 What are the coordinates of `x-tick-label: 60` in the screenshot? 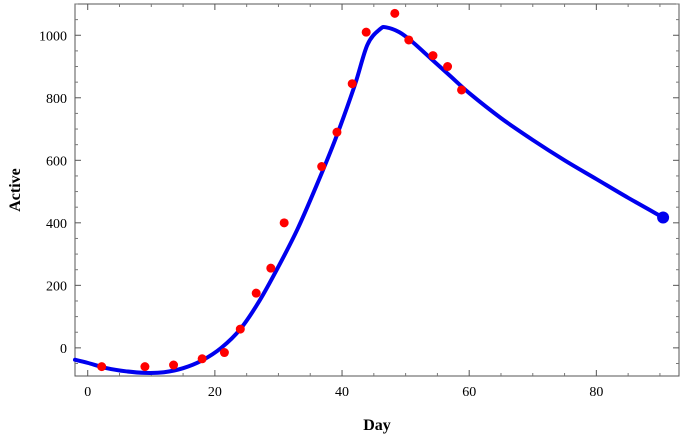 It's located at (469, 392).